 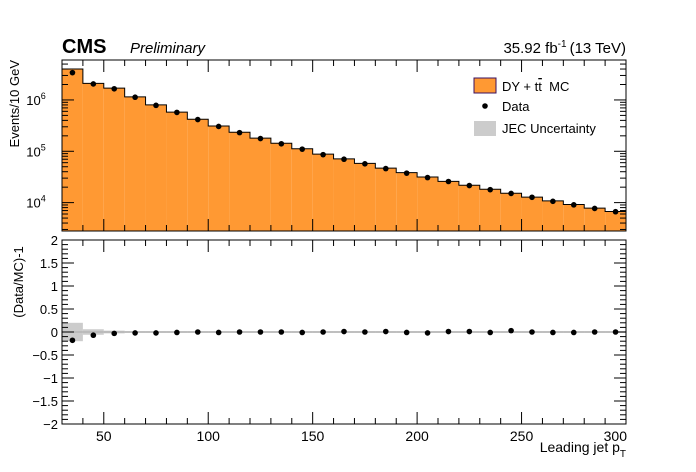 What do you see at coordinates (209, 436) in the screenshot?
I see `ratio-x-tick-label: 100` at bounding box center [209, 436].